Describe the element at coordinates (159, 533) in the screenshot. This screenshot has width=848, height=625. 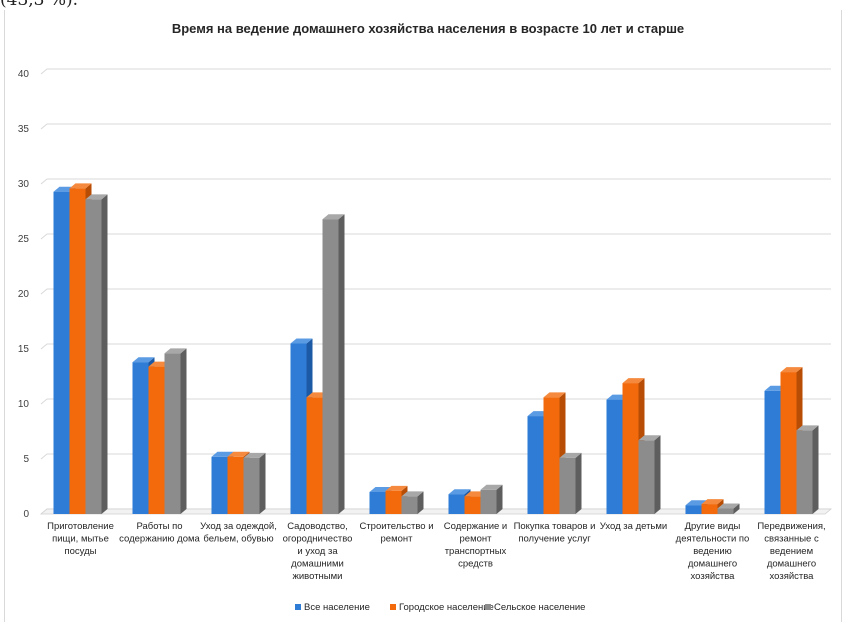
I see `x-category-label: Работы по содержанию дома` at that location.